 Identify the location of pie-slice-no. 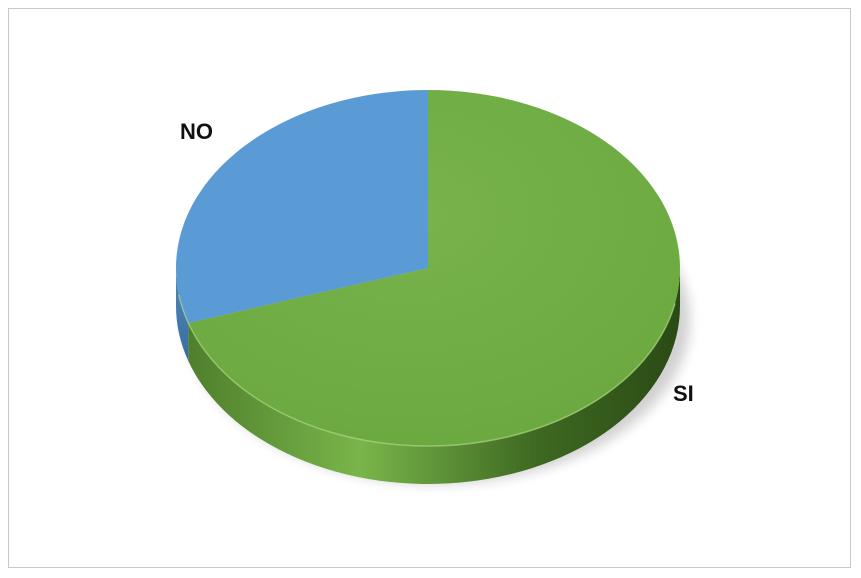
(301, 207).